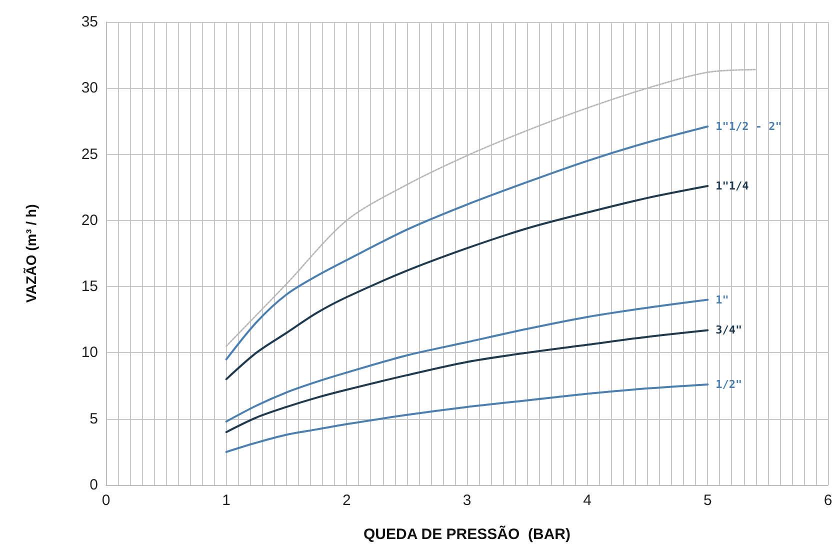 This screenshot has height=558, width=837. I want to click on y-axis-title: VAZÃO (m³ / h), so click(31, 253).